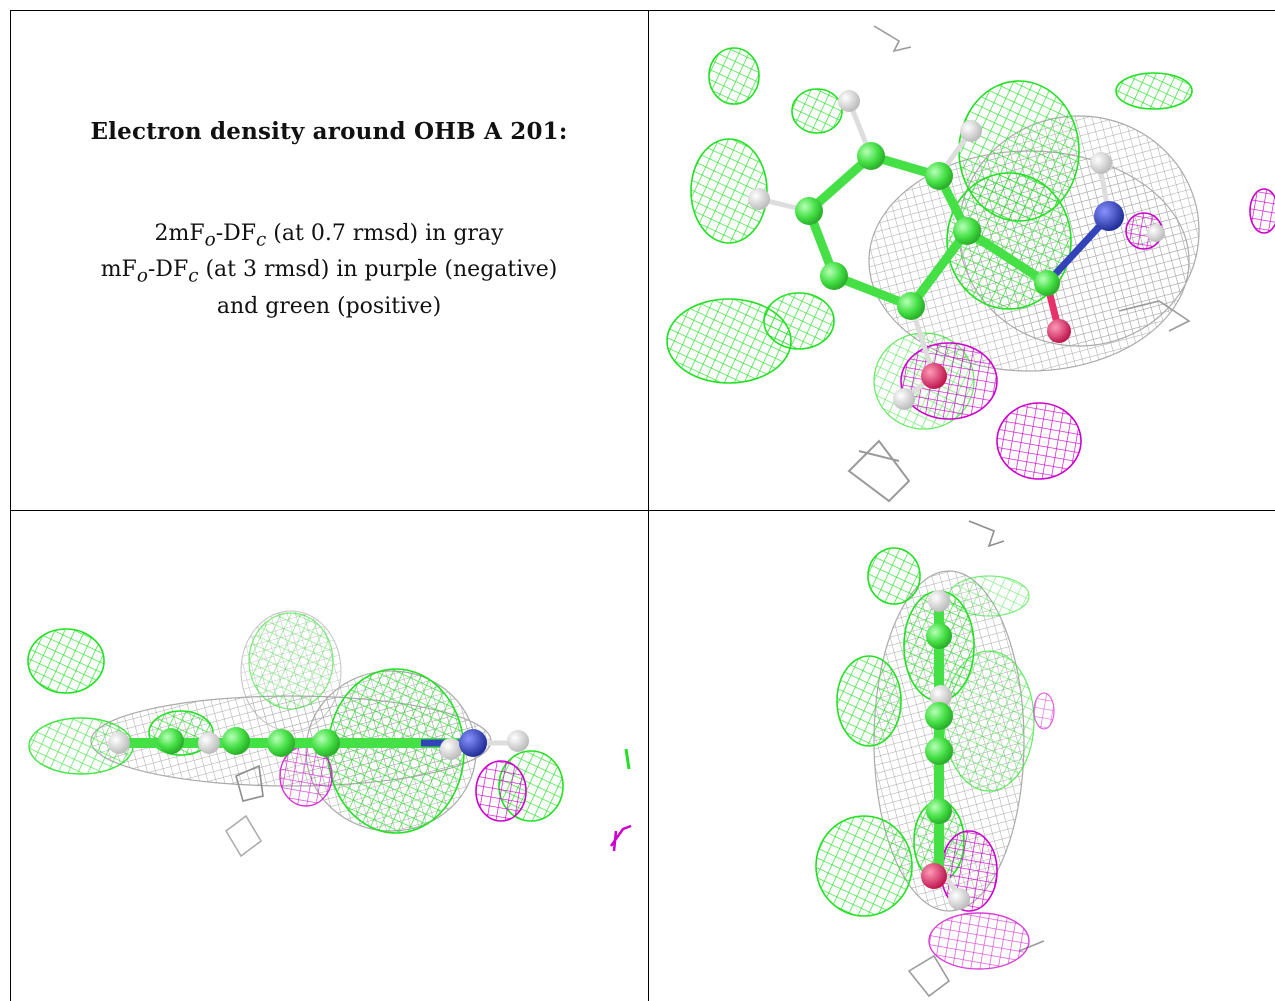 The width and height of the screenshot is (1275, 1001). What do you see at coordinates (10, 505) in the screenshot?
I see `grid-left-border` at bounding box center [10, 505].